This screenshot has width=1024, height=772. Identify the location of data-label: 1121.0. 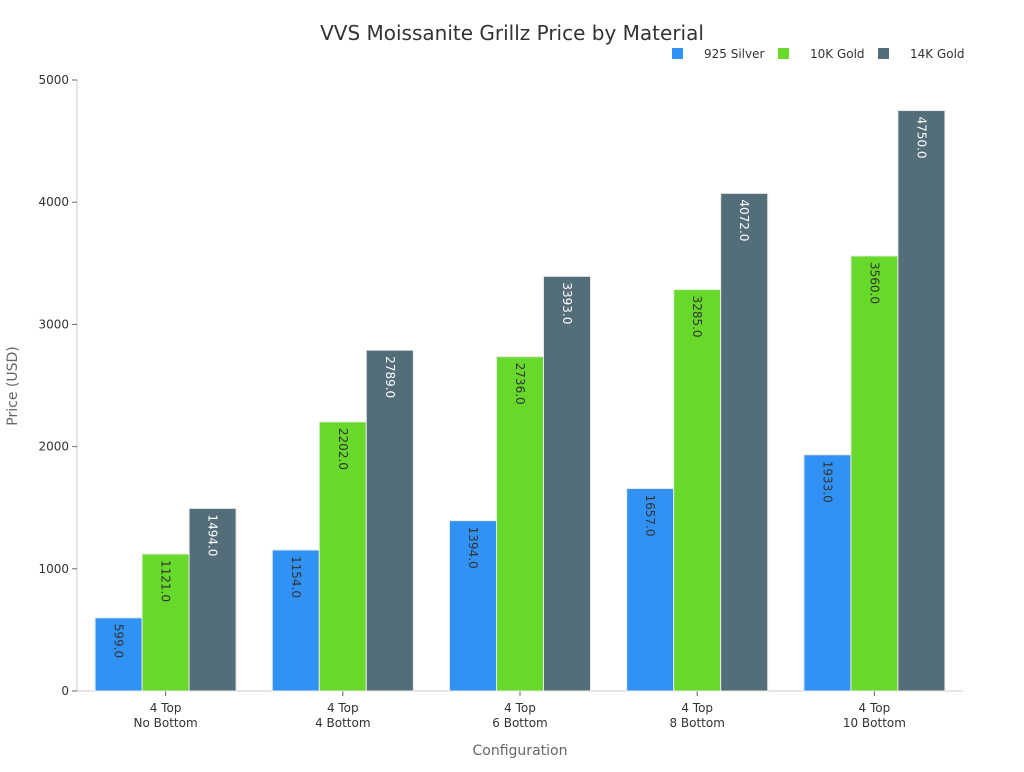
(166, 581).